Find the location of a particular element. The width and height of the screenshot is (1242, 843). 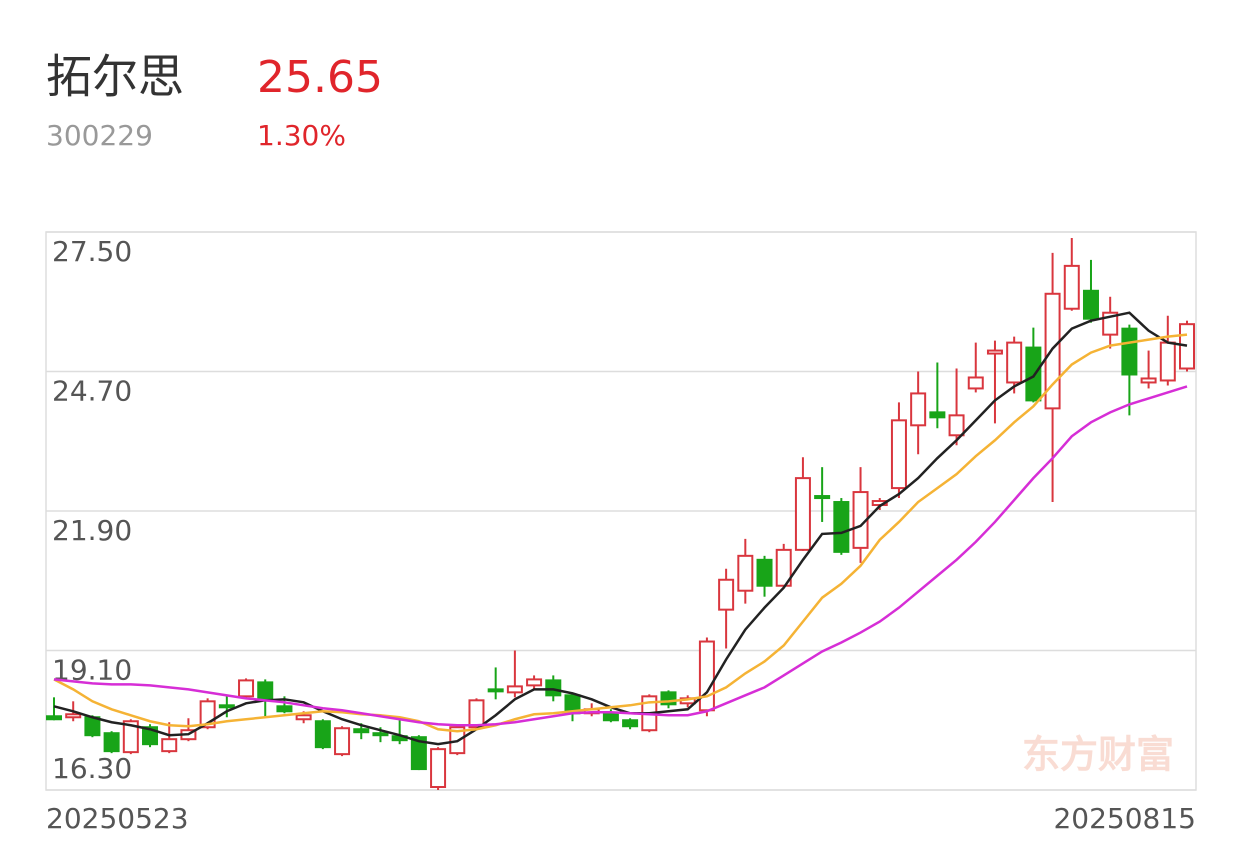

y-tick-label: 16.30 is located at coordinates (92, 768).